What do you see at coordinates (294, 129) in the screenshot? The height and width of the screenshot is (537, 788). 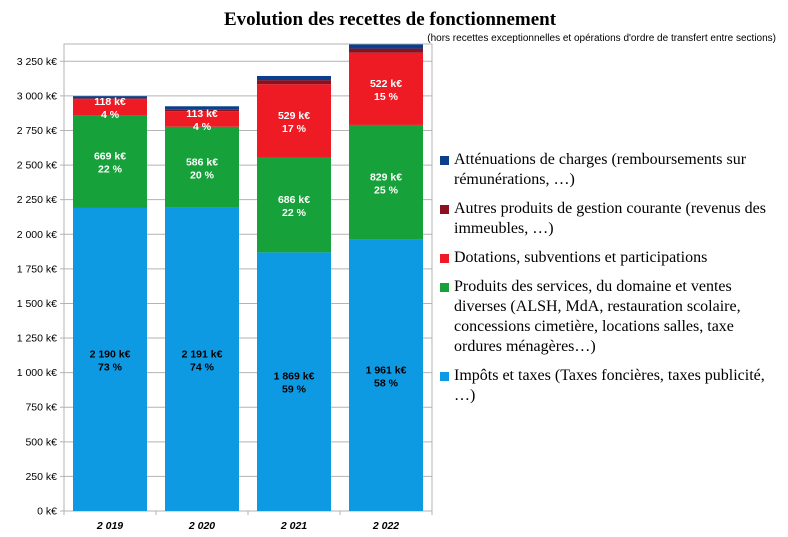 I see `data-label-percent: 17 %` at bounding box center [294, 129].